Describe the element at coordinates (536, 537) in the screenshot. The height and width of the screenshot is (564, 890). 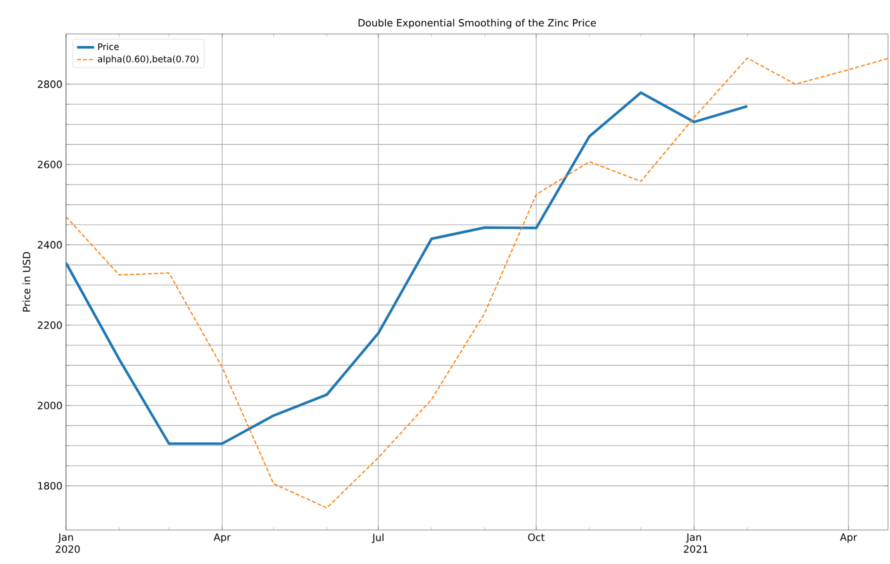
I see `x-tick-label: Oct` at that location.